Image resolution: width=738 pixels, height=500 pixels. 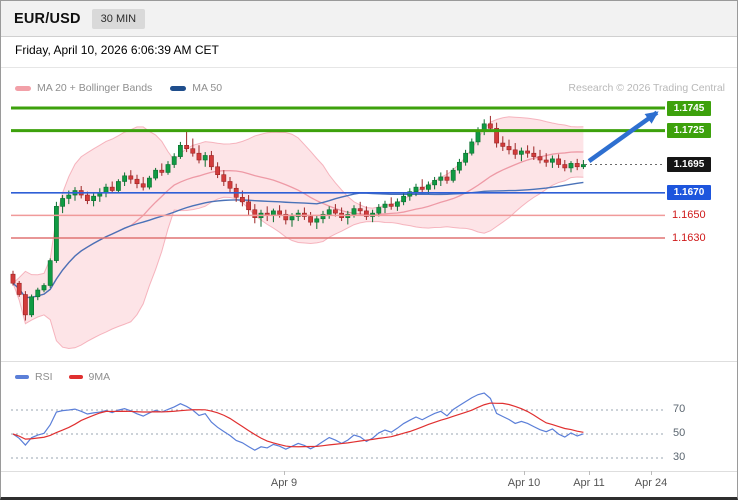 What do you see at coordinates (689, 165) in the screenshot?
I see `last-price-badge: 1.1695` at bounding box center [689, 165].